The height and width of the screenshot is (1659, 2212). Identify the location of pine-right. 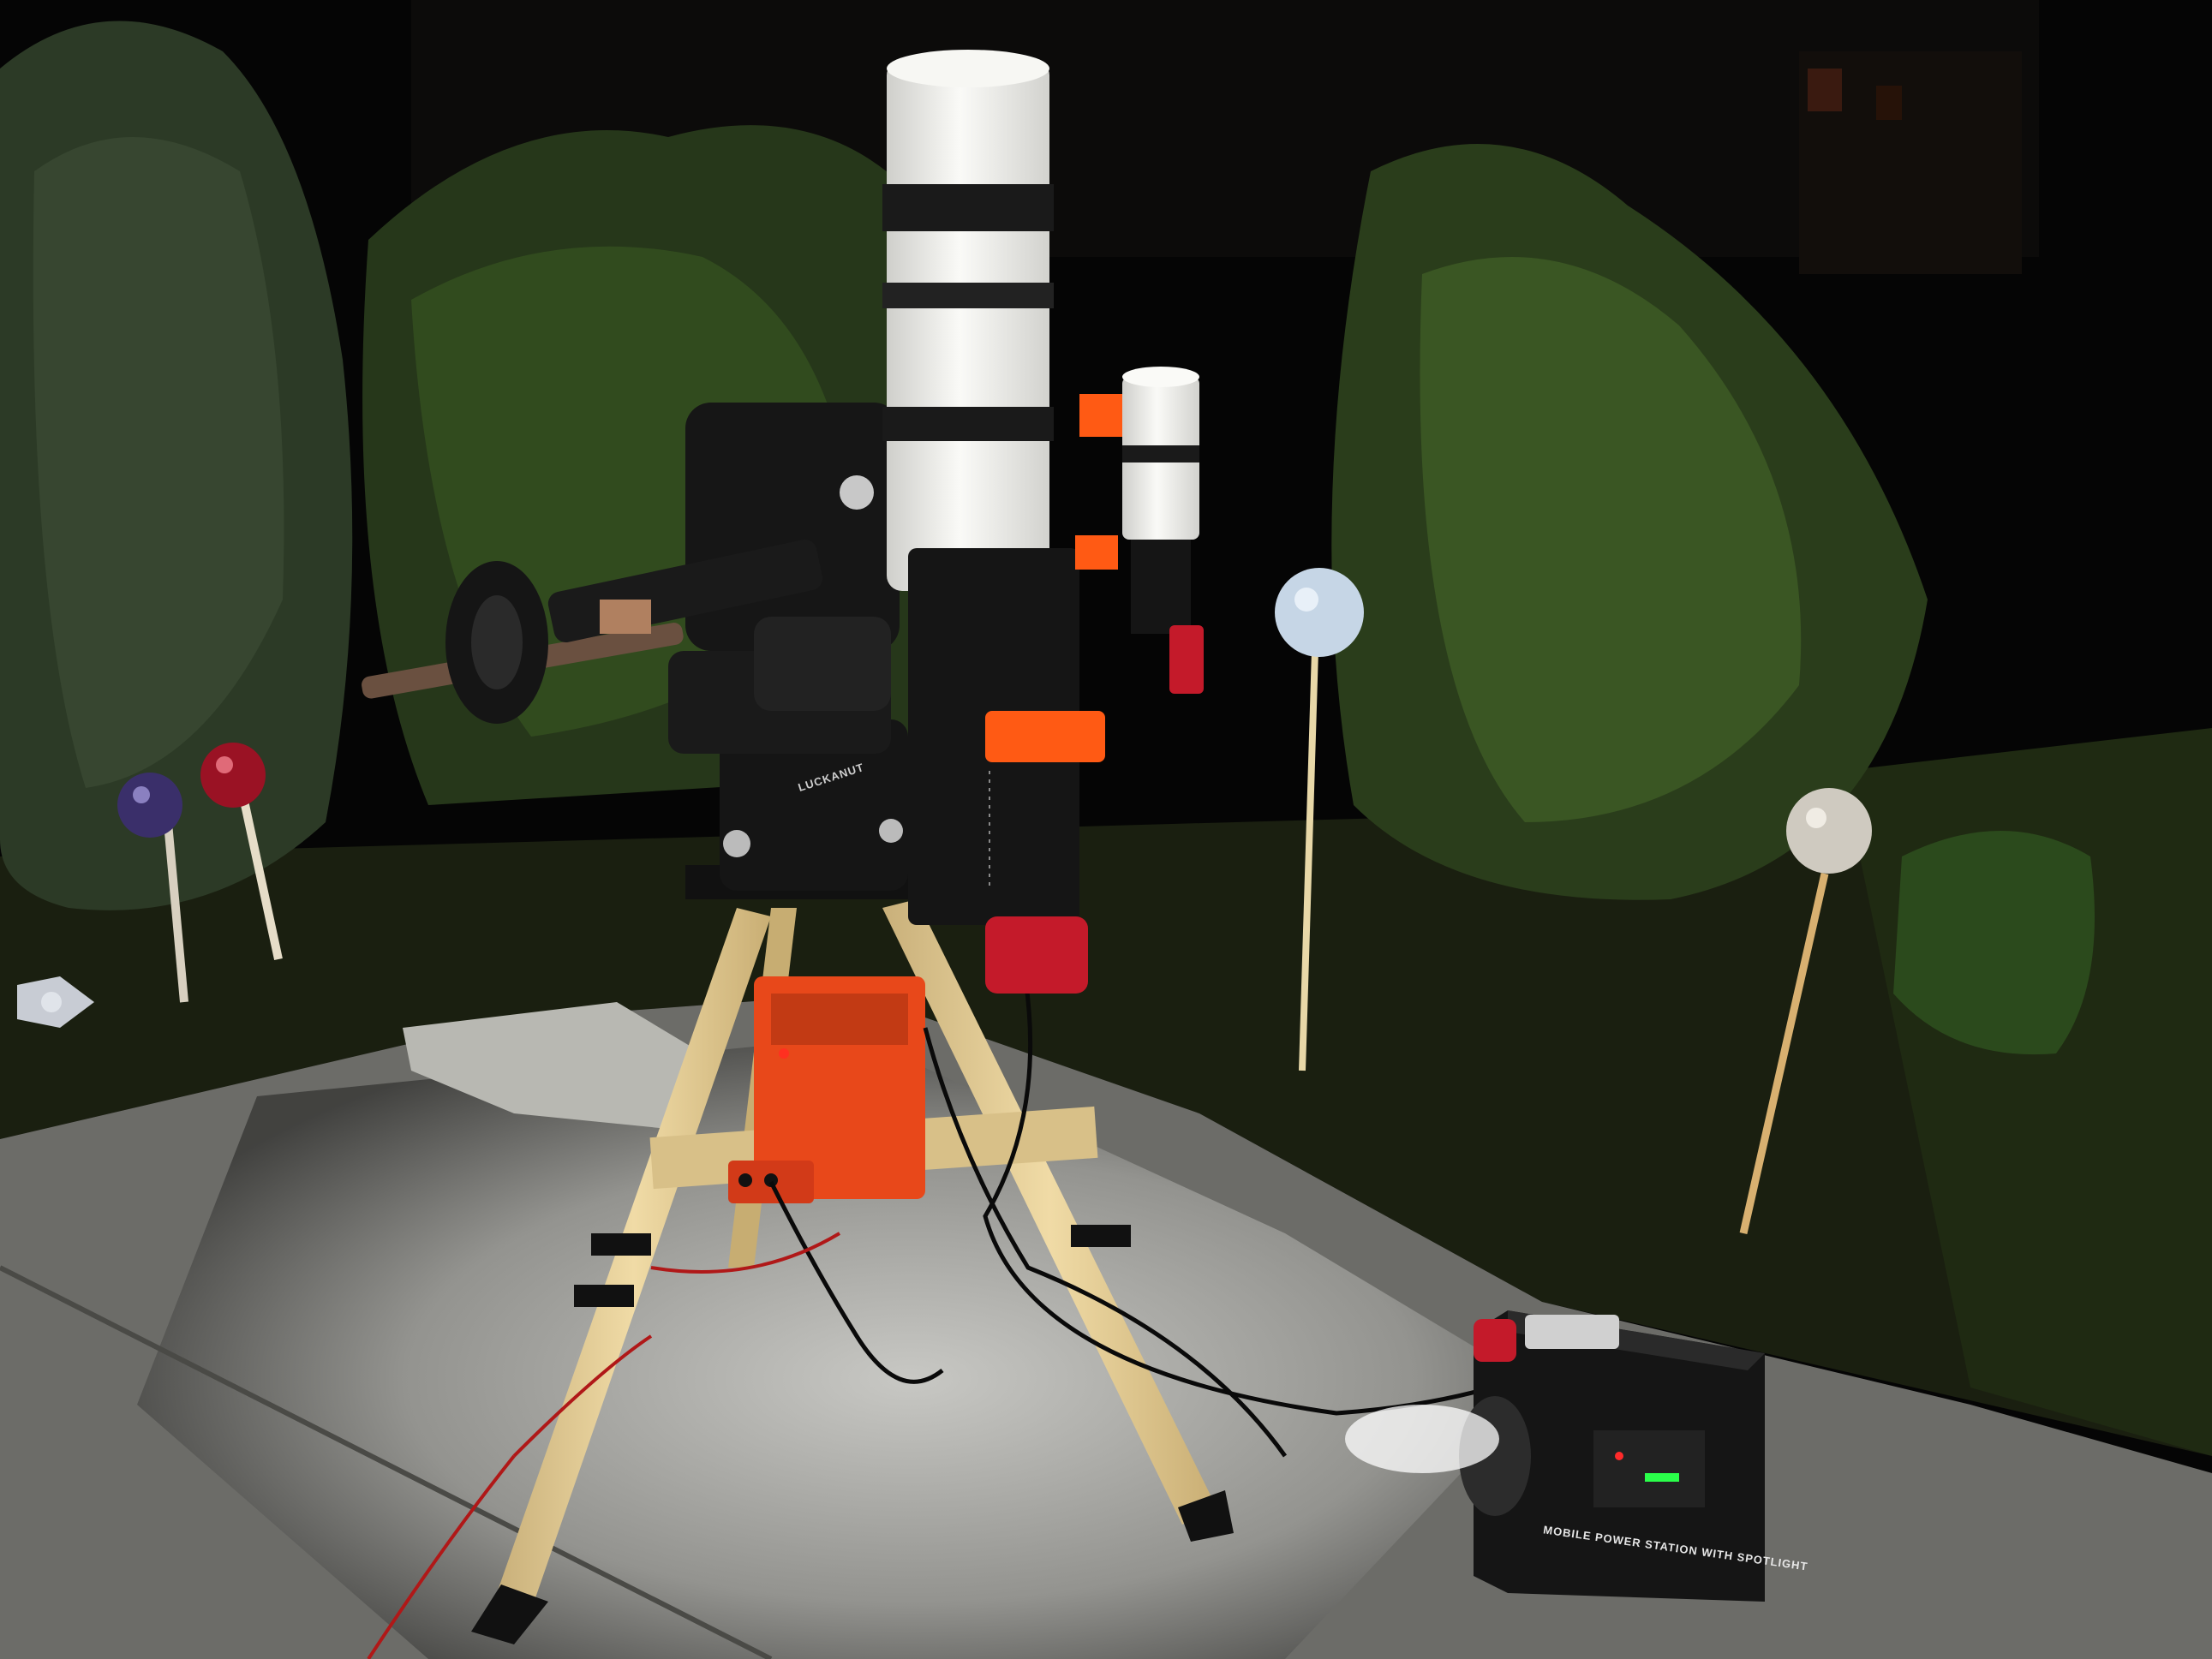
(1629, 522).